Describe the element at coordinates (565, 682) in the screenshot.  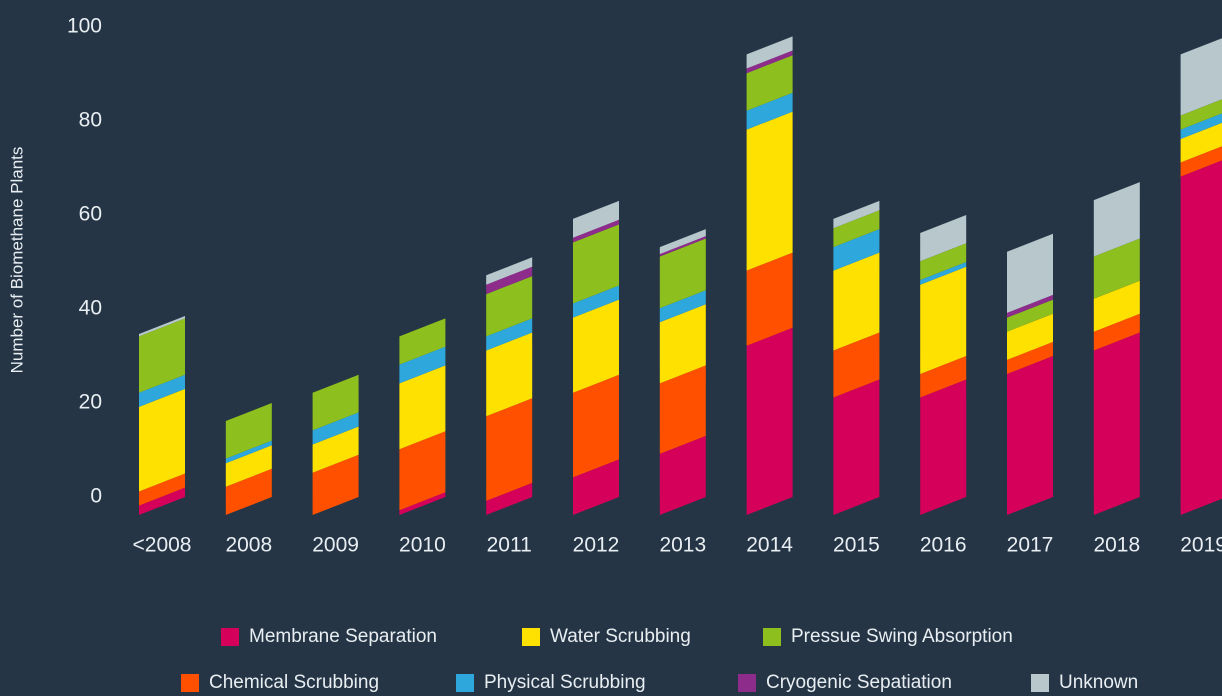
I see `legend-label: Physical Scrubbing` at that location.